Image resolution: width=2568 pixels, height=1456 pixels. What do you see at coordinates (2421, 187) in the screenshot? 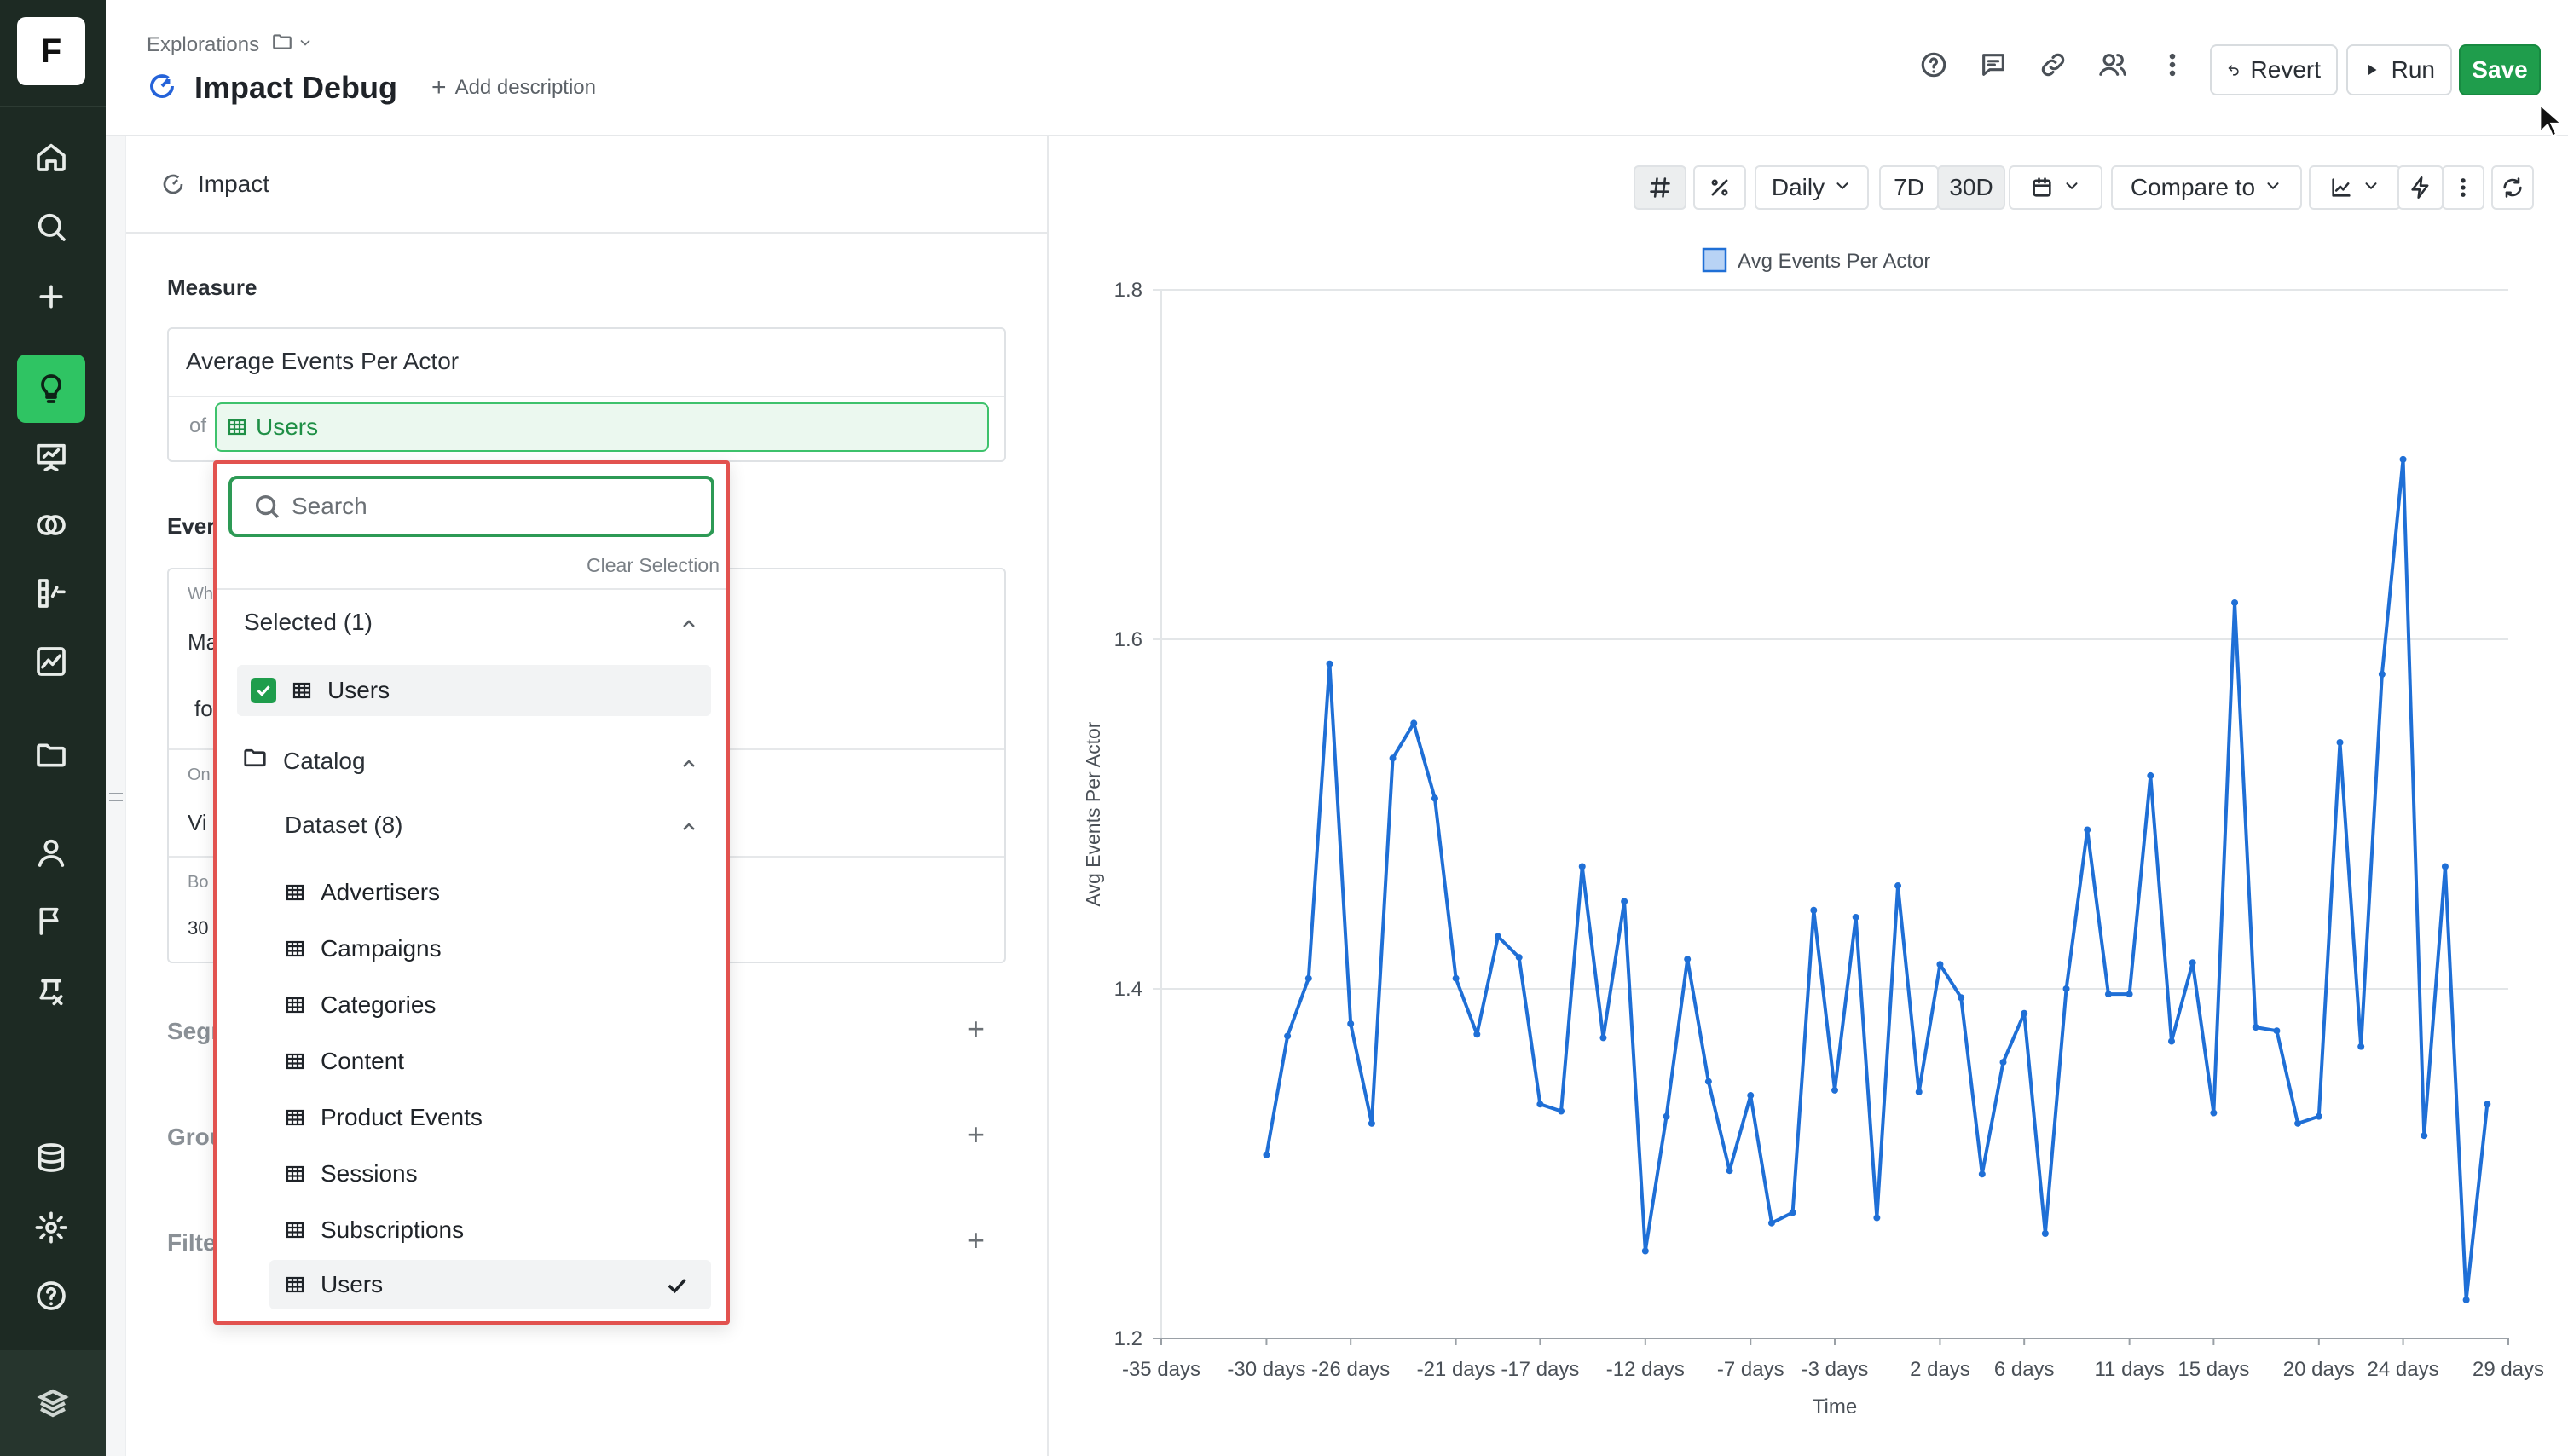
I see `lightning-button` at bounding box center [2421, 187].